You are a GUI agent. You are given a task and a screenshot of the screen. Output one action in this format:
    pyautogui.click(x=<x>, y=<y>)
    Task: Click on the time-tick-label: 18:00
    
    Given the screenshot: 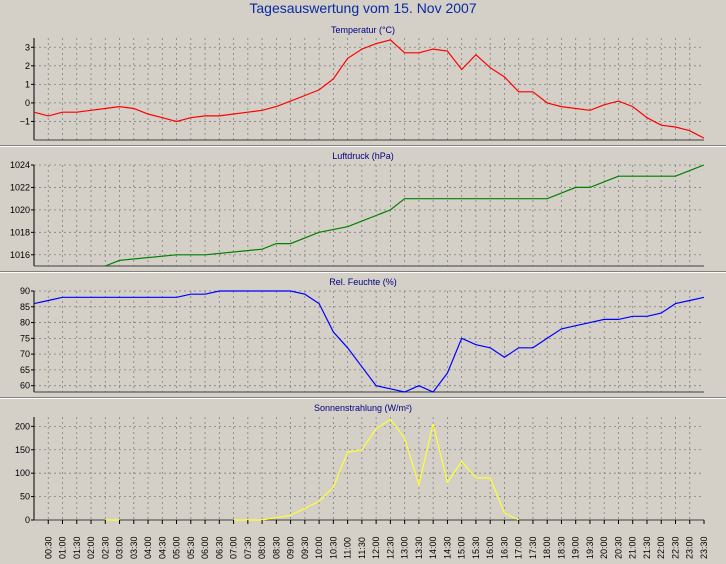 What is the action you would take?
    pyautogui.click(x=547, y=547)
    